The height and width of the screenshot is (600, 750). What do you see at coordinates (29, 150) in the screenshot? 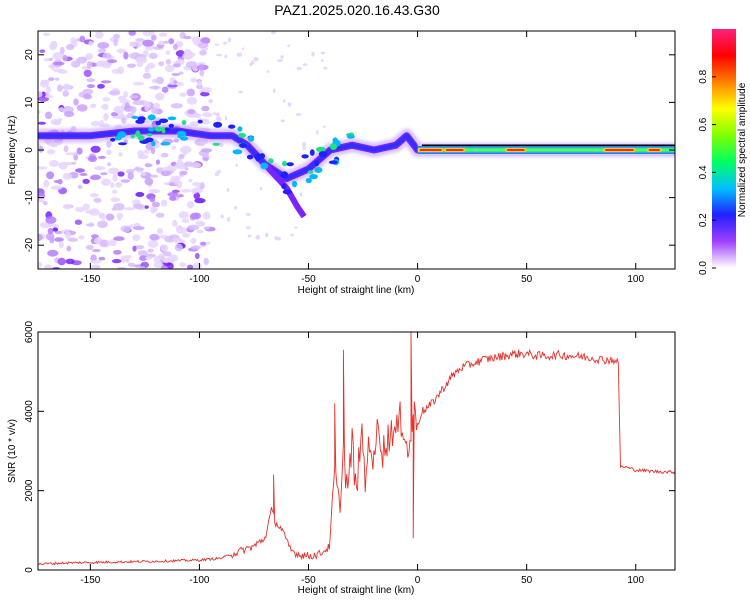
I see `spectrogram-y-tick-label: 0` at bounding box center [29, 150].